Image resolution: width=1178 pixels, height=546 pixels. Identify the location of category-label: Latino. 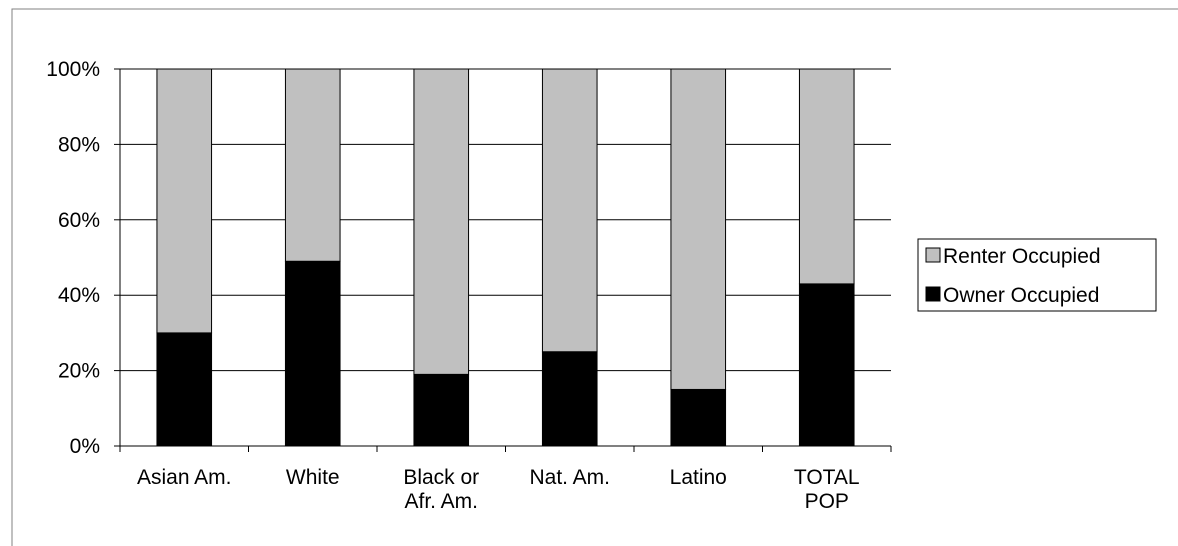
(698, 477).